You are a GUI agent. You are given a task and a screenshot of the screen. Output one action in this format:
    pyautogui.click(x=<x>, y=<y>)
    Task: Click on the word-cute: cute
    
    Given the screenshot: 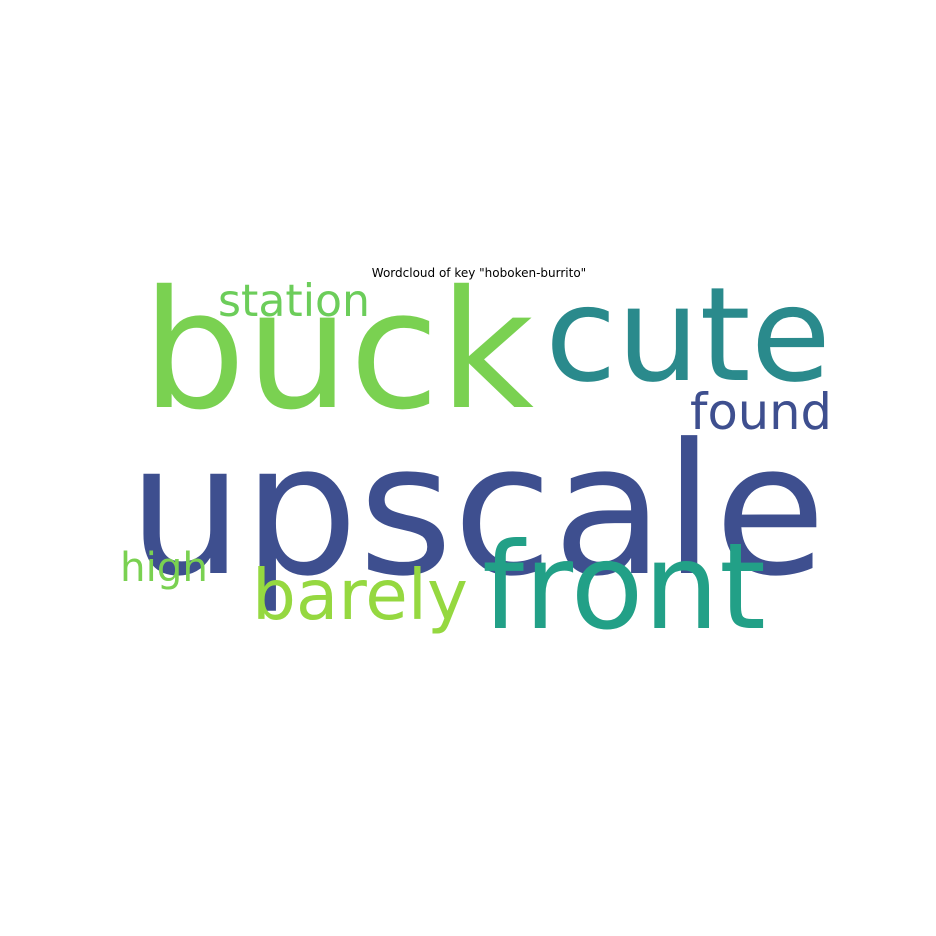 What is the action you would take?
    pyautogui.click(x=688, y=334)
    